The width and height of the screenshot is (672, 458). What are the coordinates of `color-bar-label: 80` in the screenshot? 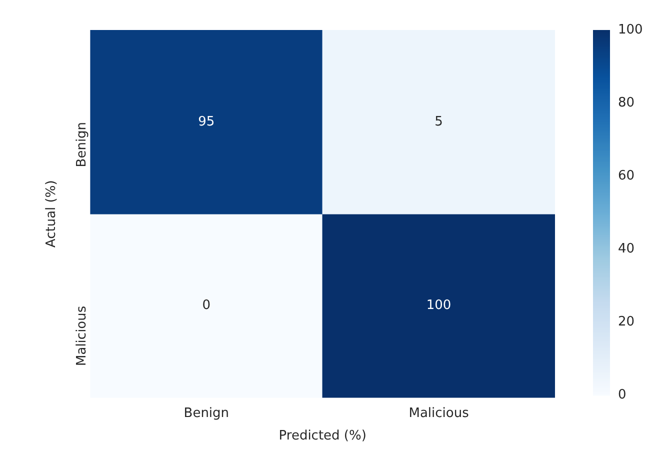 It's located at (626, 102).